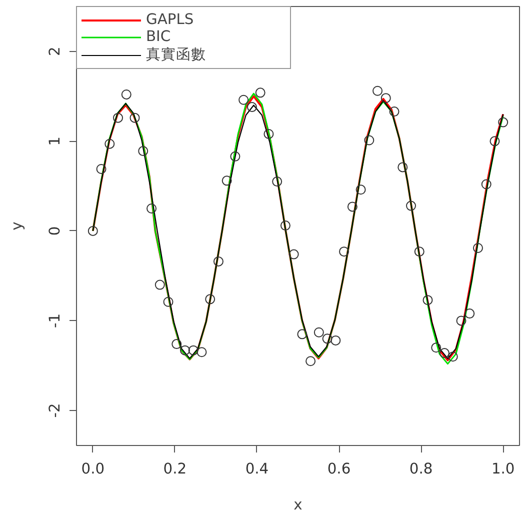 Image resolution: width=521 pixels, height=516 pixels. Describe the element at coordinates (503, 469) in the screenshot. I see `x-tick-label: 1.0` at that location.